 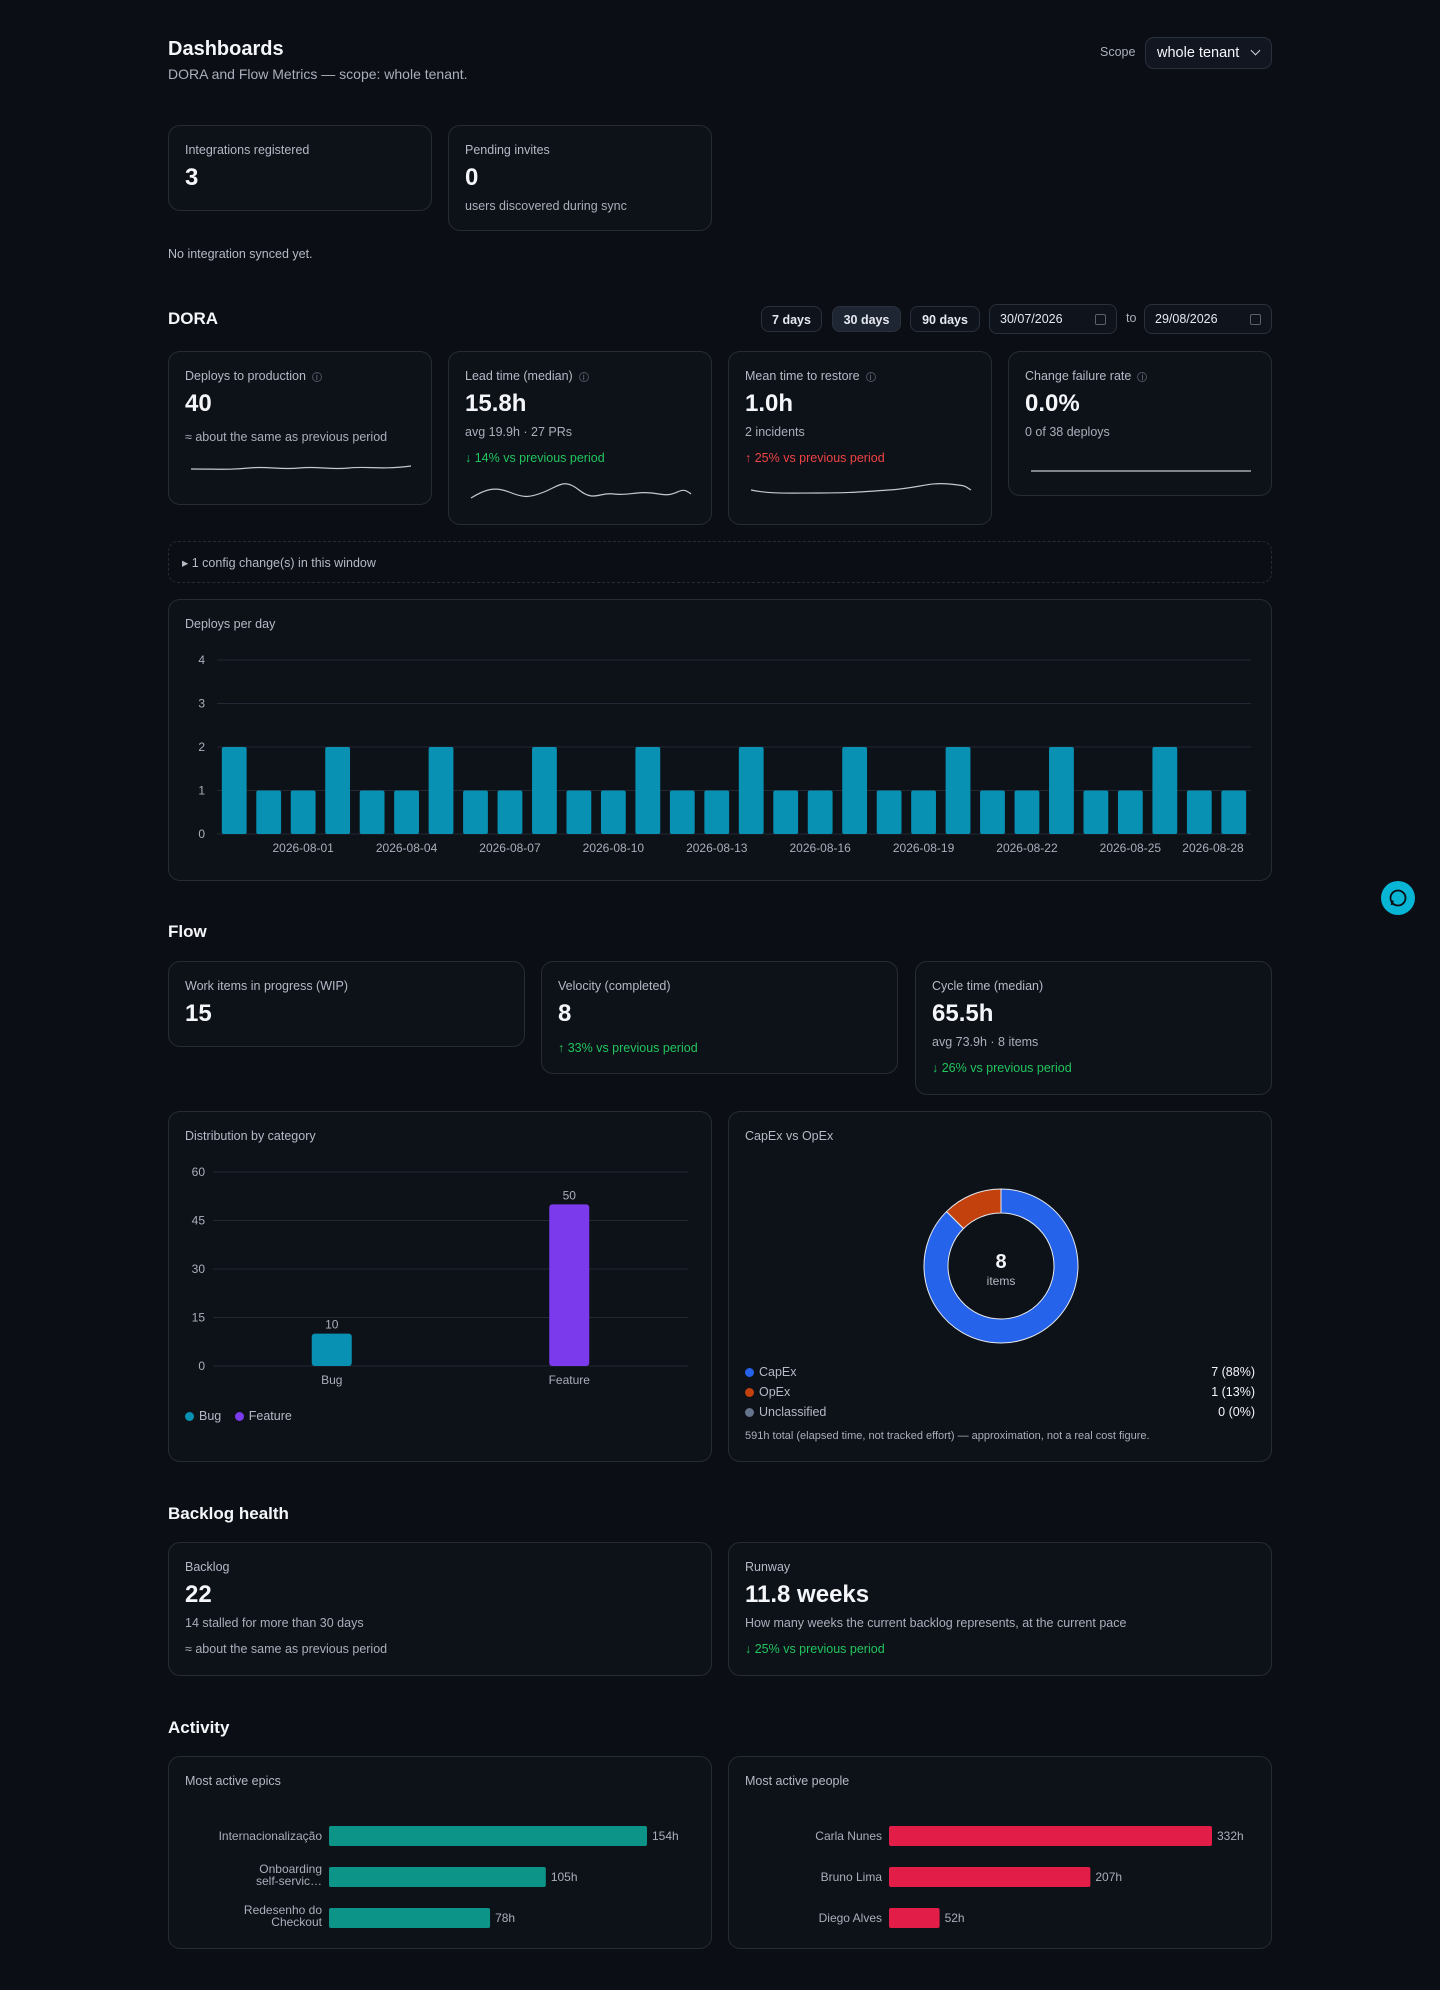 What do you see at coordinates (866, 319) in the screenshot?
I see `range-30-days-button: 30 days` at bounding box center [866, 319].